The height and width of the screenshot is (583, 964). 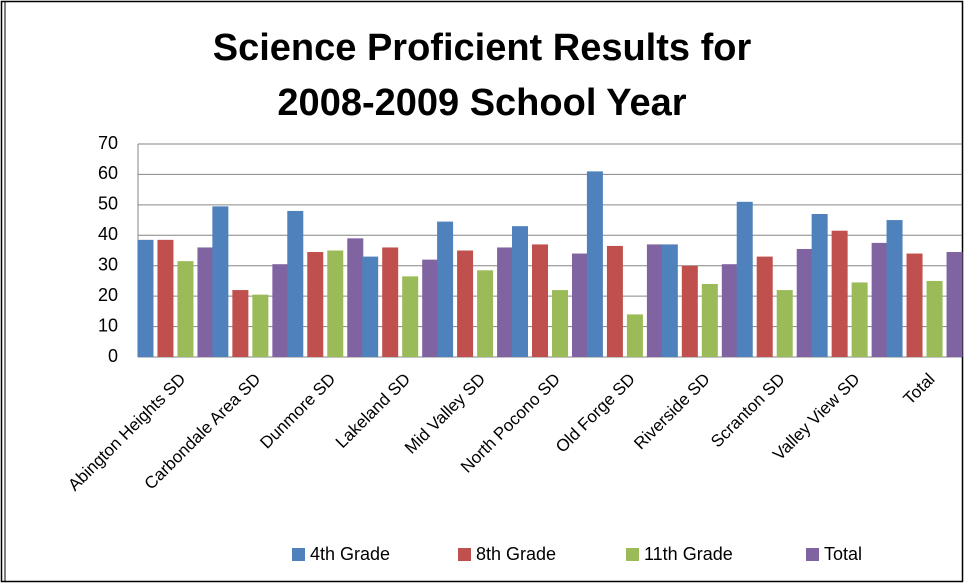 I want to click on y-tick-label: 70, so click(x=108, y=143).